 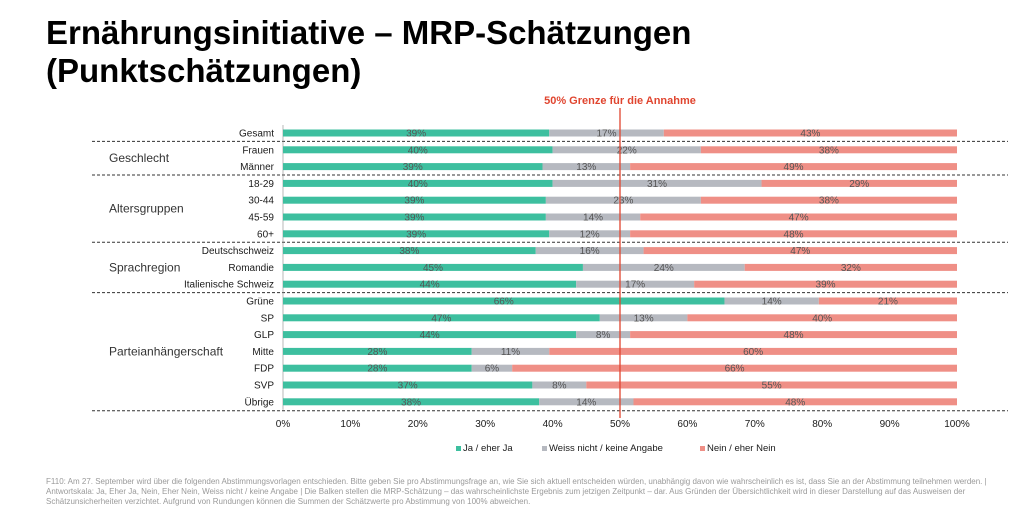 What do you see at coordinates (620, 101) in the screenshot?
I see `threshold-label: 50% Grenze für die Annahme` at bounding box center [620, 101].